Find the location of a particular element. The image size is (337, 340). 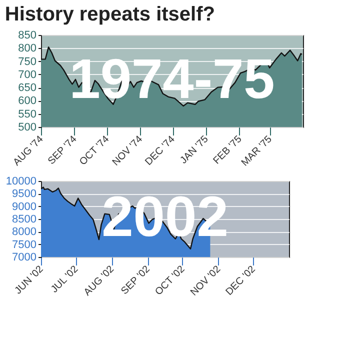

x-tick-label: SEP '74 is located at coordinates (63, 150).